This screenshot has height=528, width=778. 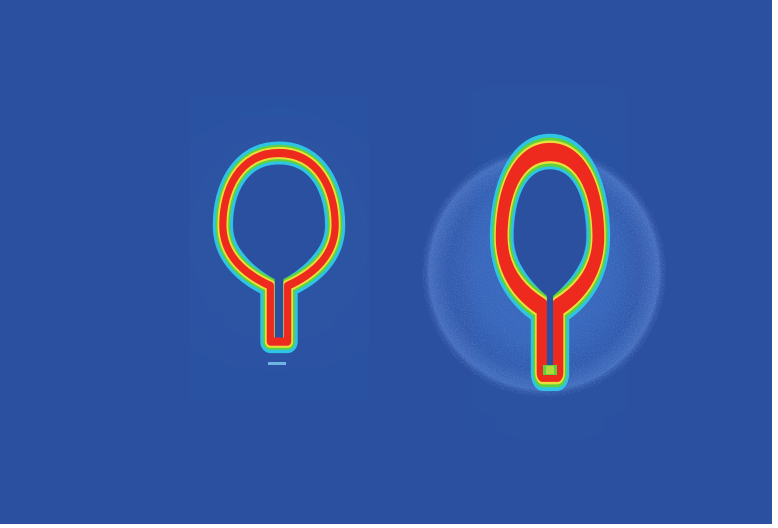 I want to click on right-border, so click(x=775, y=264).